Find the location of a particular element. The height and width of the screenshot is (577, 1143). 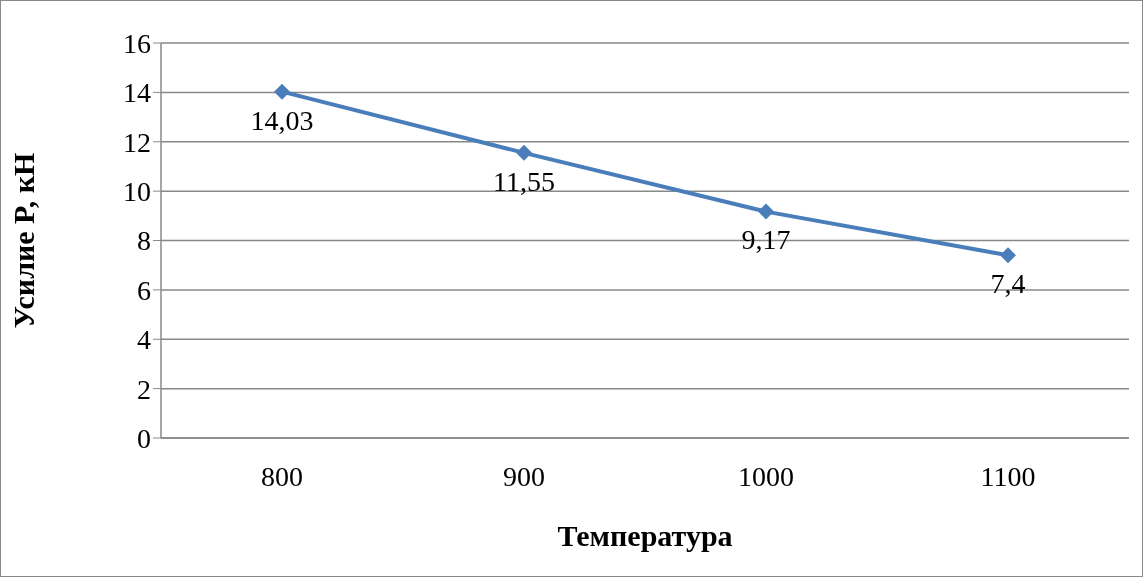

y-tick-label: 8 is located at coordinates (144, 241).